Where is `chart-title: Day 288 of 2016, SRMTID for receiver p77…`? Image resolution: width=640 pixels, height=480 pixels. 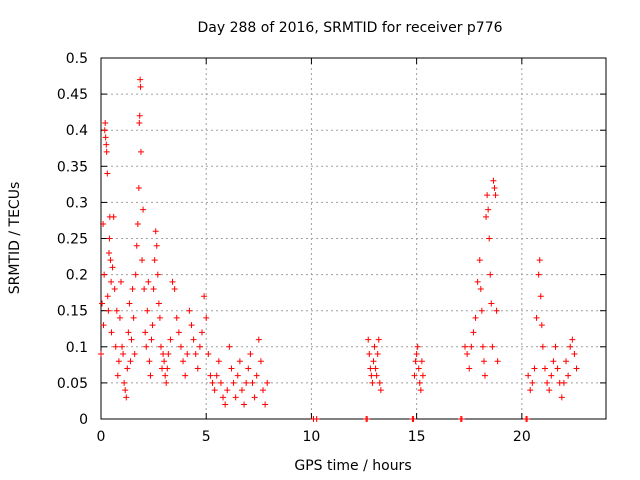
chart-title: Day 288 of 2016, SRMTID for receiver p77… is located at coordinates (349, 28).